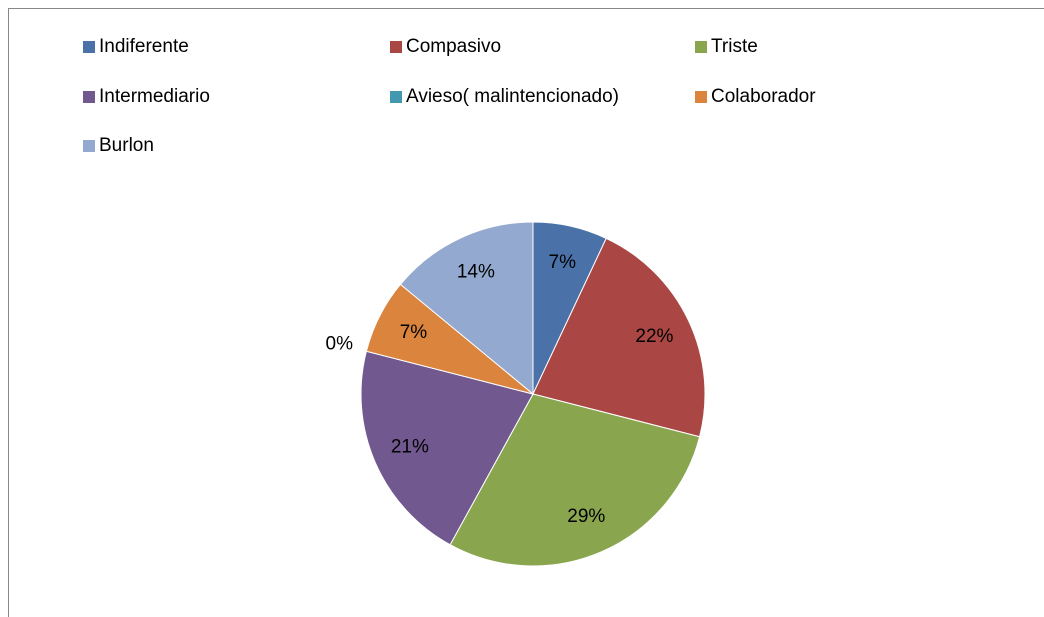 This screenshot has height=617, width=1044. What do you see at coordinates (453, 46) in the screenshot?
I see `legend-label: Compasivo` at bounding box center [453, 46].